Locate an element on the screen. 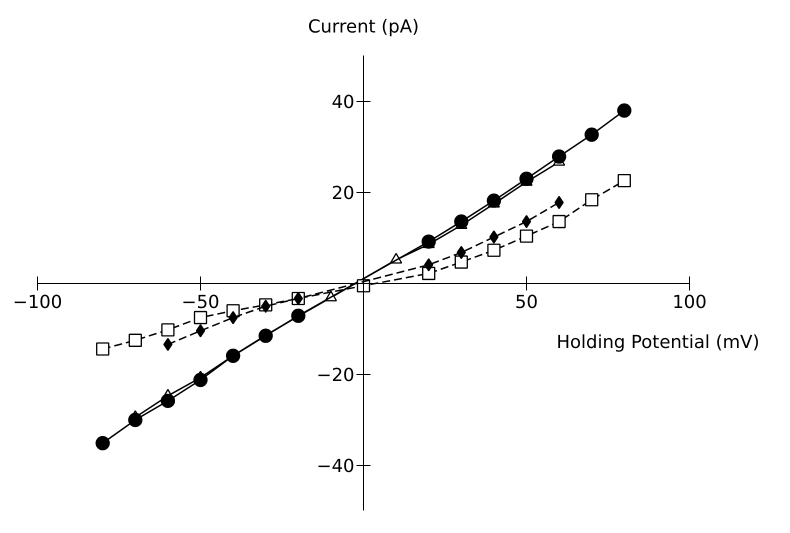 This screenshot has width=790, height=533. y-tick-label: −20 is located at coordinates (335, 375).